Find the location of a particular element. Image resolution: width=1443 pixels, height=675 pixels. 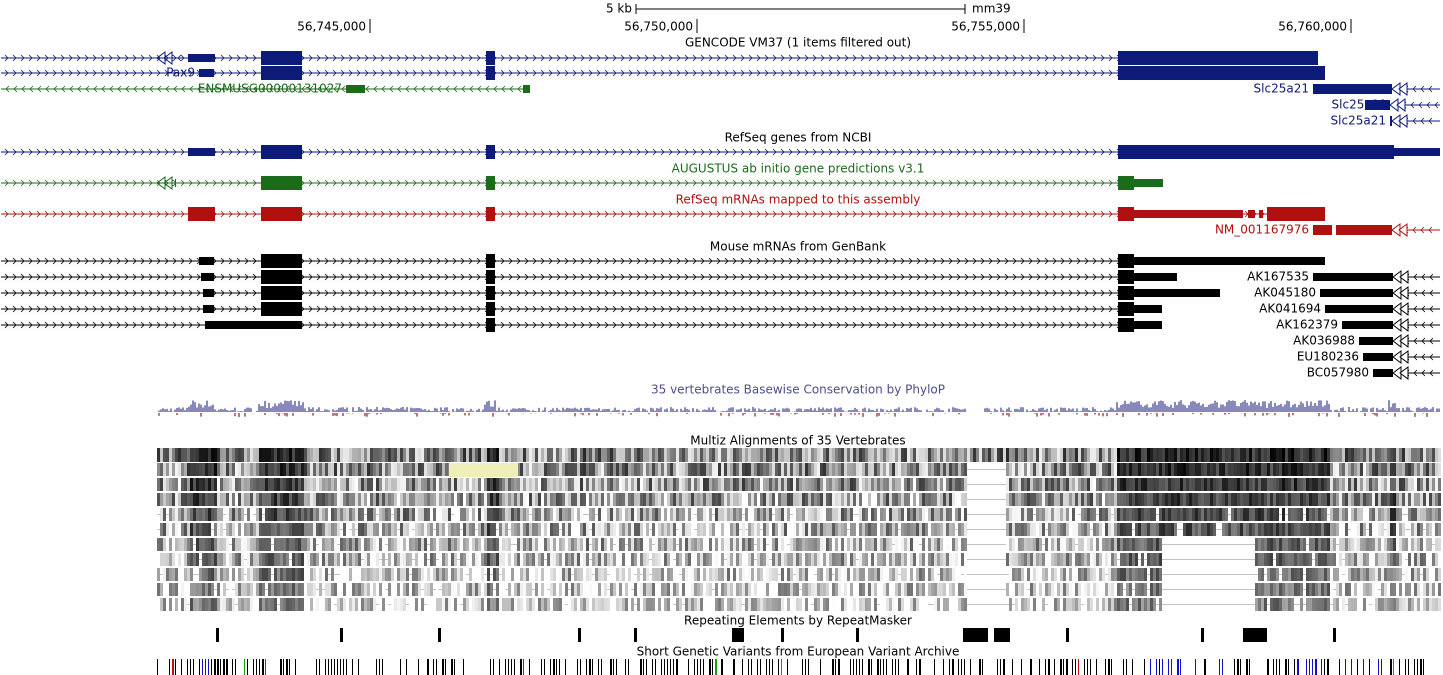

exon is located at coordinates (355, 89).